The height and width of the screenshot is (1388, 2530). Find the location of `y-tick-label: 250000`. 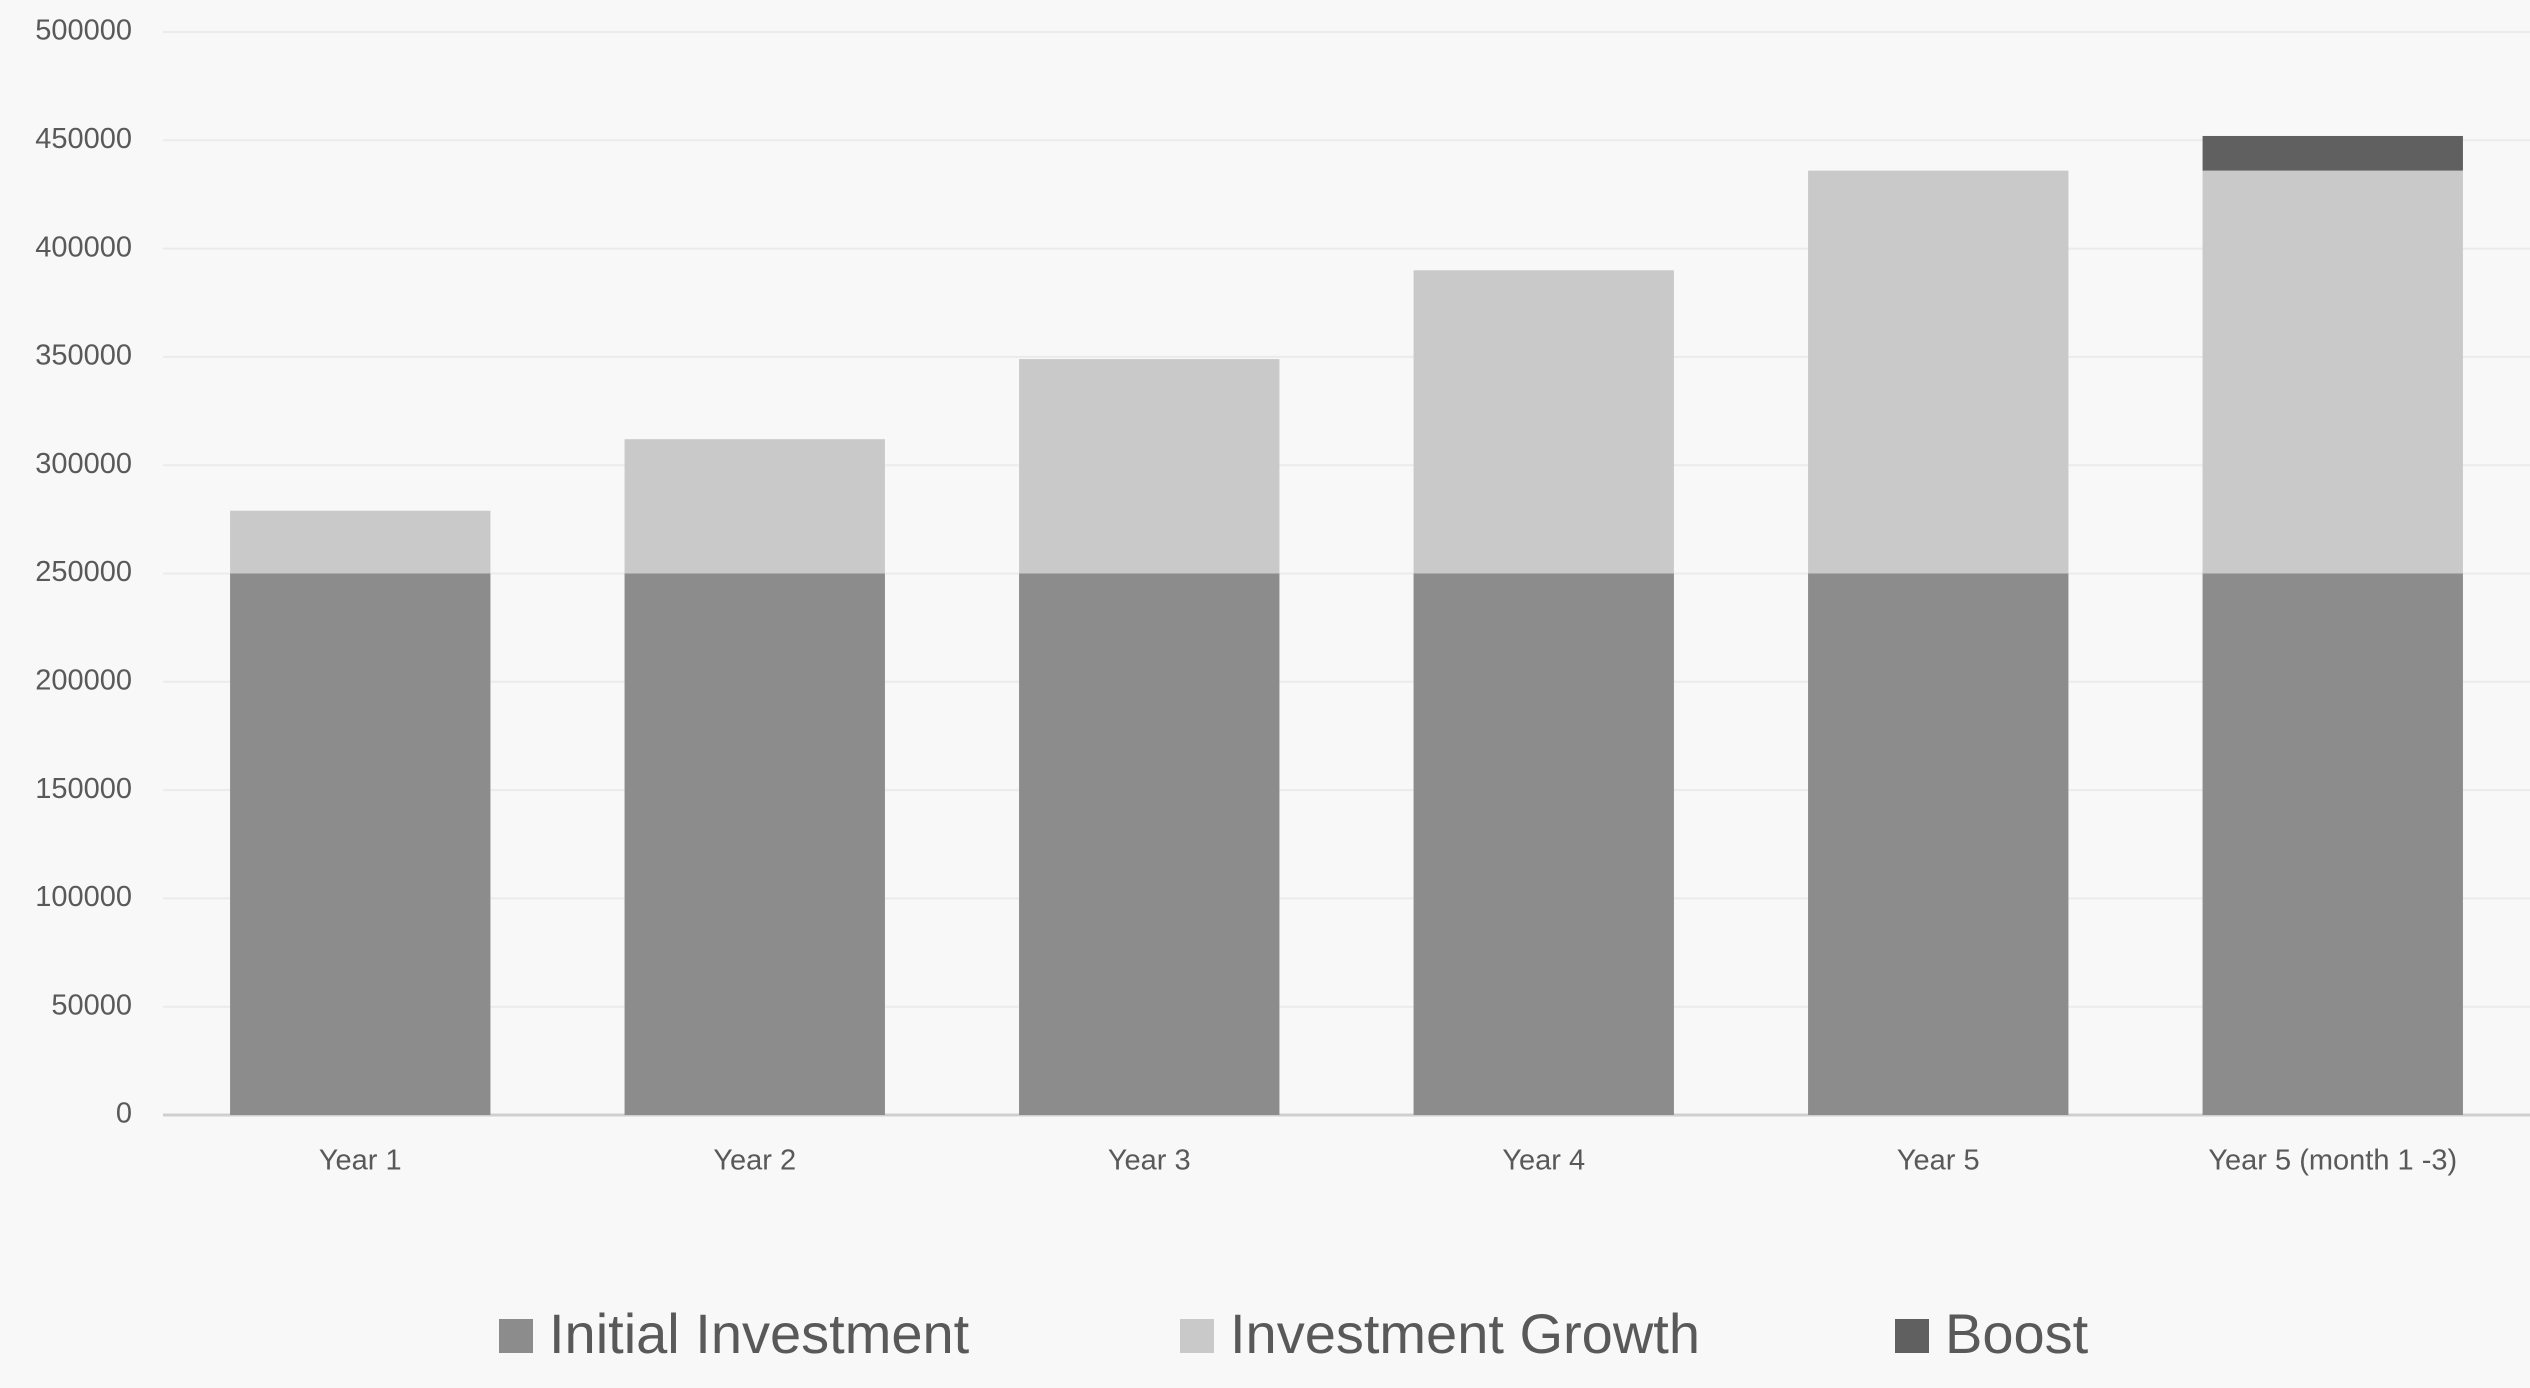

y-tick-label: 250000 is located at coordinates (83, 572).